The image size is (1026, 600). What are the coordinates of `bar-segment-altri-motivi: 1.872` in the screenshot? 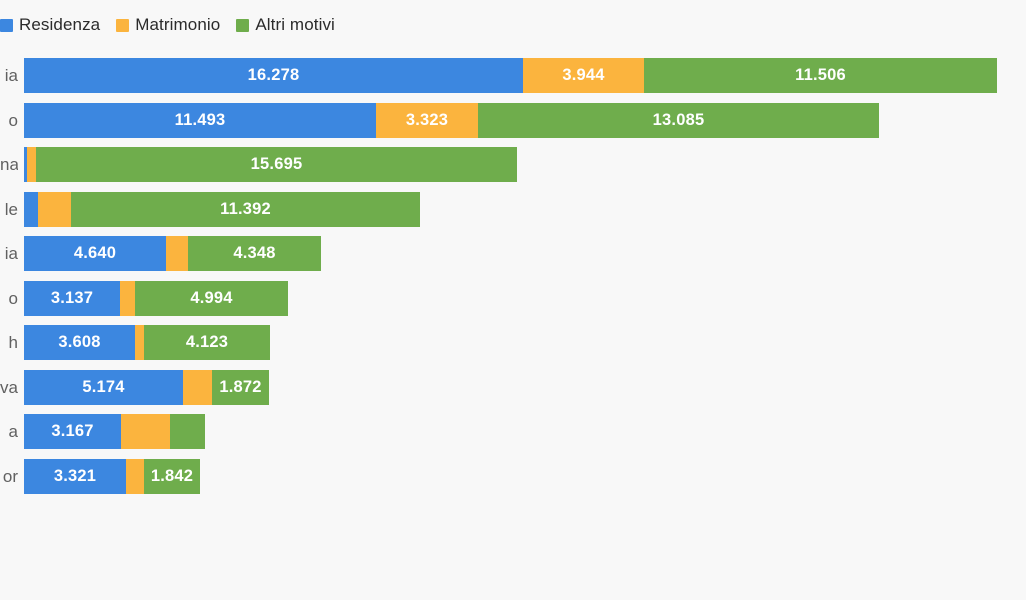 It's located at (240, 387).